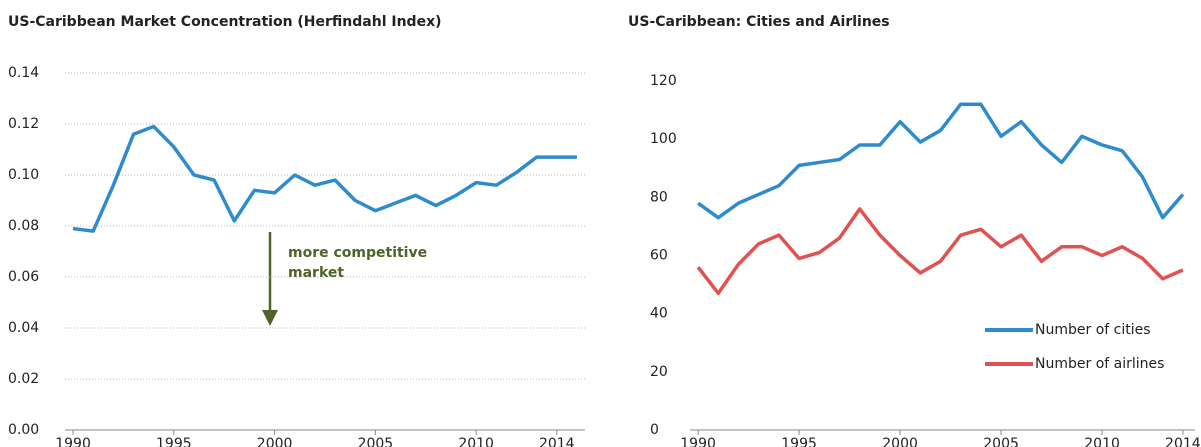 Image resolution: width=1201 pixels, height=447 pixels. I want to click on y-tick-label: 0.14, so click(23, 73).